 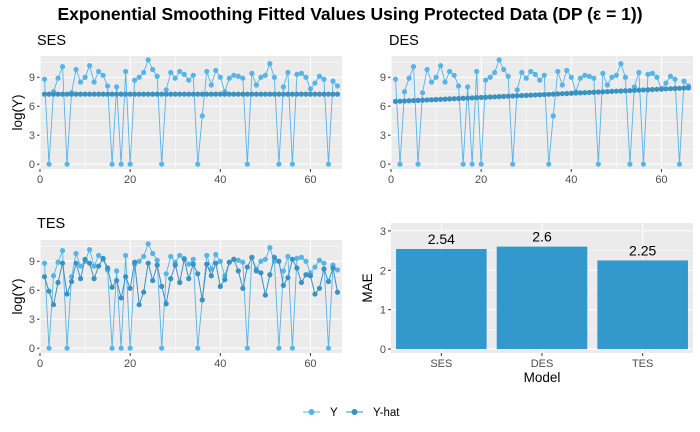 I want to click on tick-label-y: 1, so click(x=383, y=311).